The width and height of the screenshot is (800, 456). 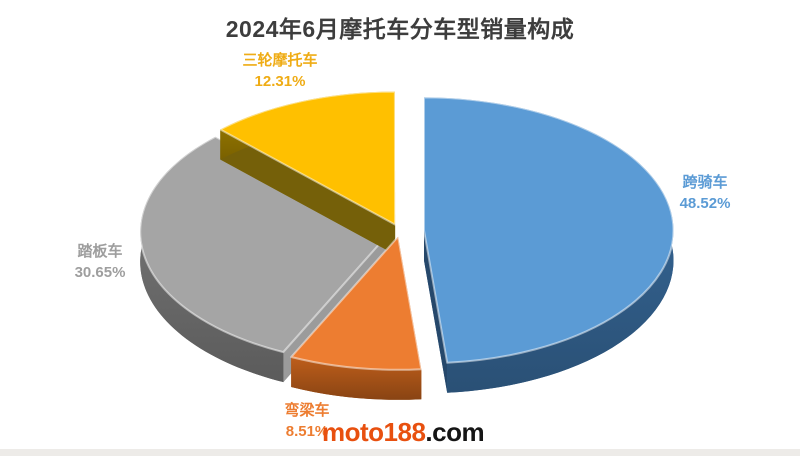 What do you see at coordinates (400, 452) in the screenshot?
I see `bottom-border` at bounding box center [400, 452].